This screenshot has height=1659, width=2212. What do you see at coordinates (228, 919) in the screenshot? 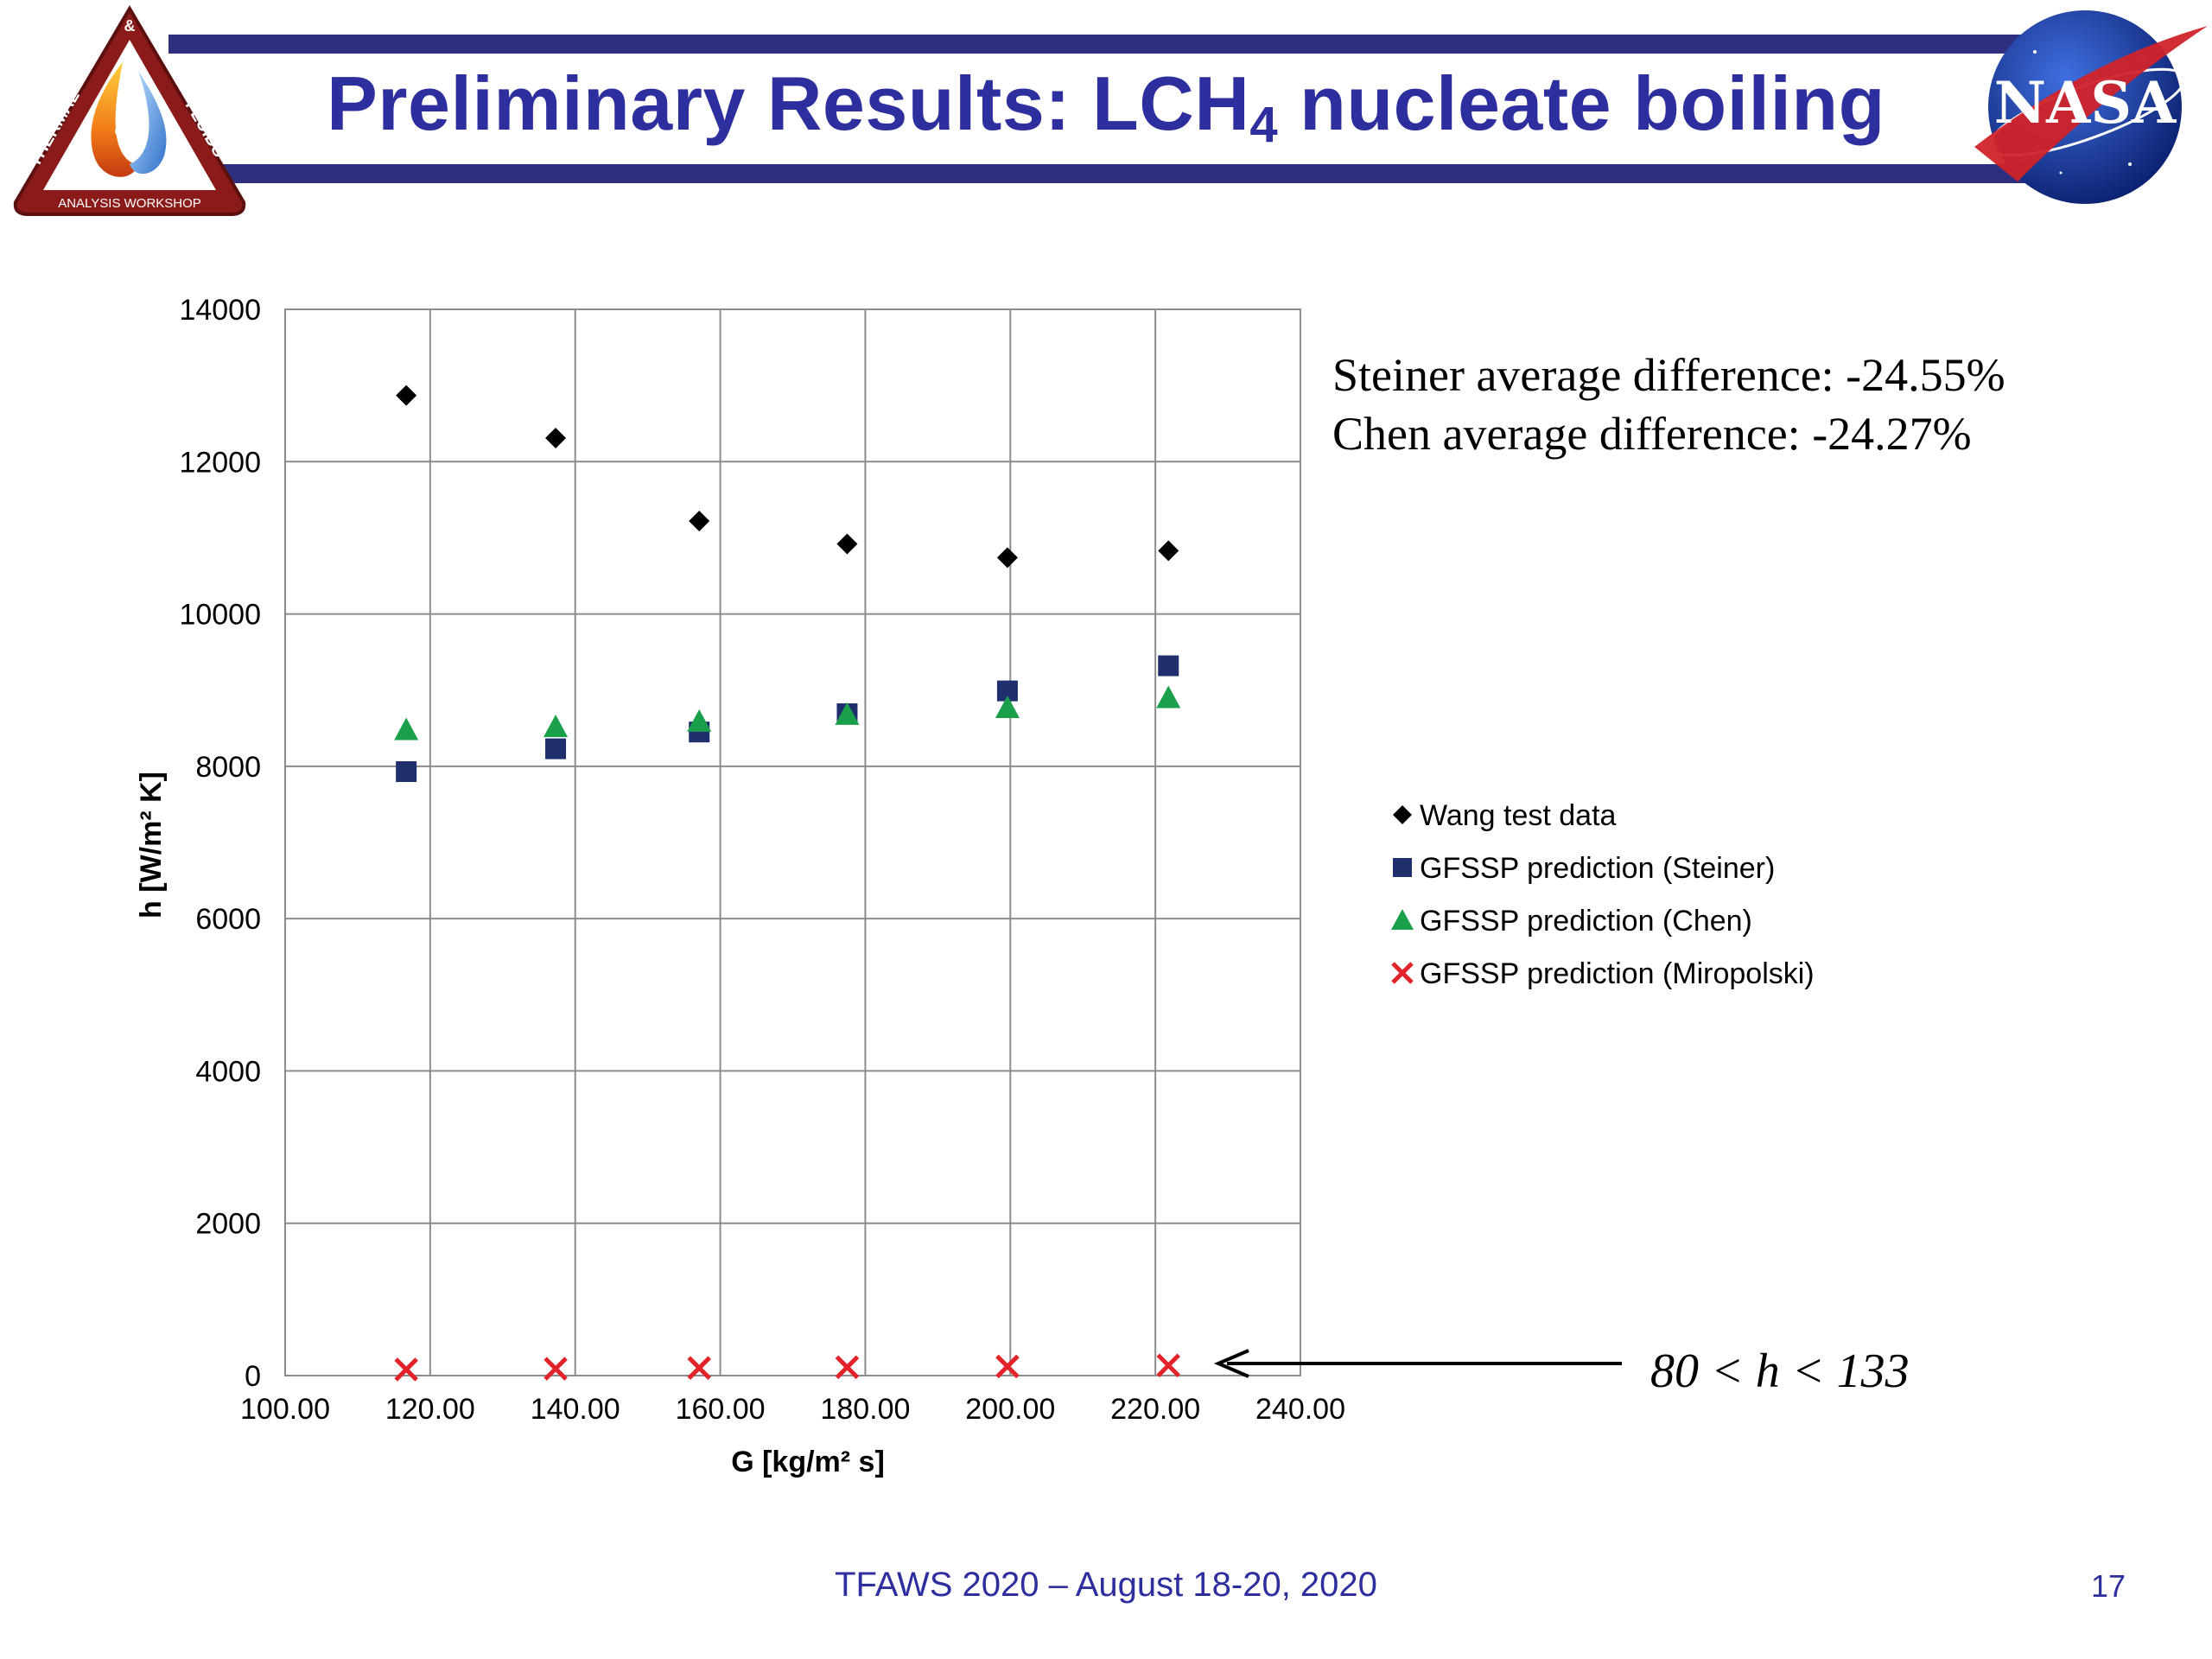
I see `y-tick-label: 6000` at bounding box center [228, 919].